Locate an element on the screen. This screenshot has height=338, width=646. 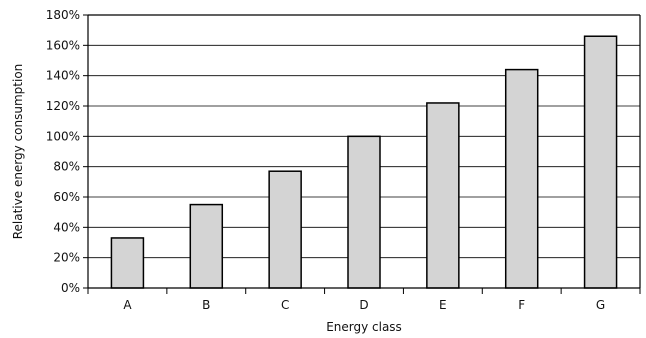
bar-F is located at coordinates (521, 178).